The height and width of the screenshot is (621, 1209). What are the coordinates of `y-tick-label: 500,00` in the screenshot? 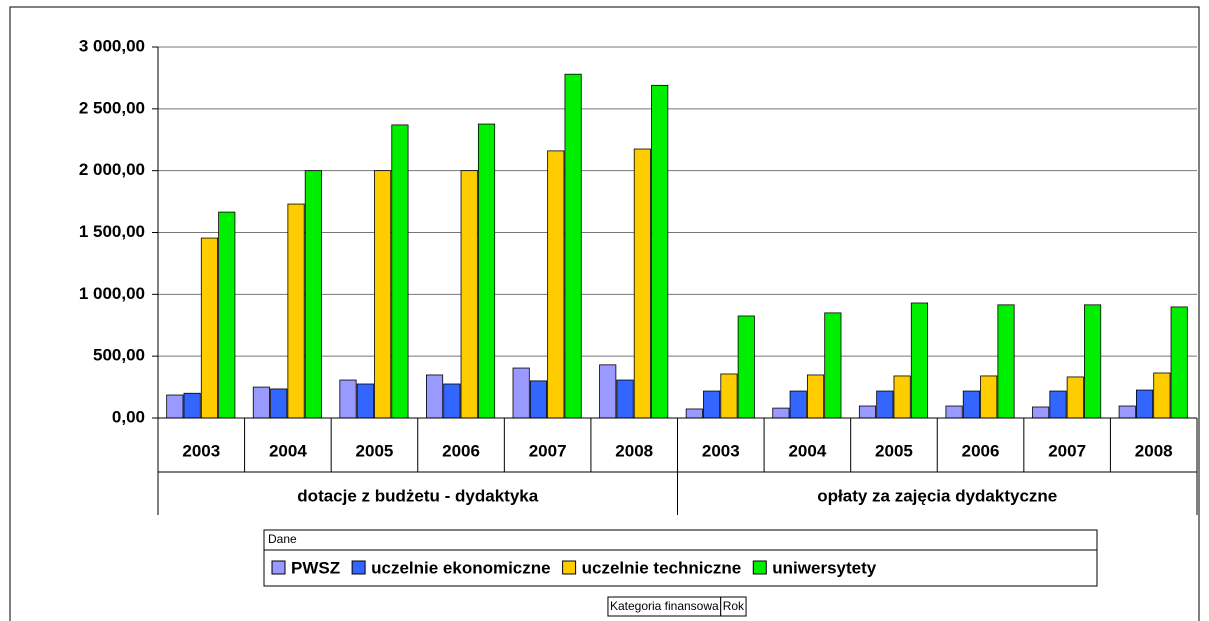 It's located at (119, 355).